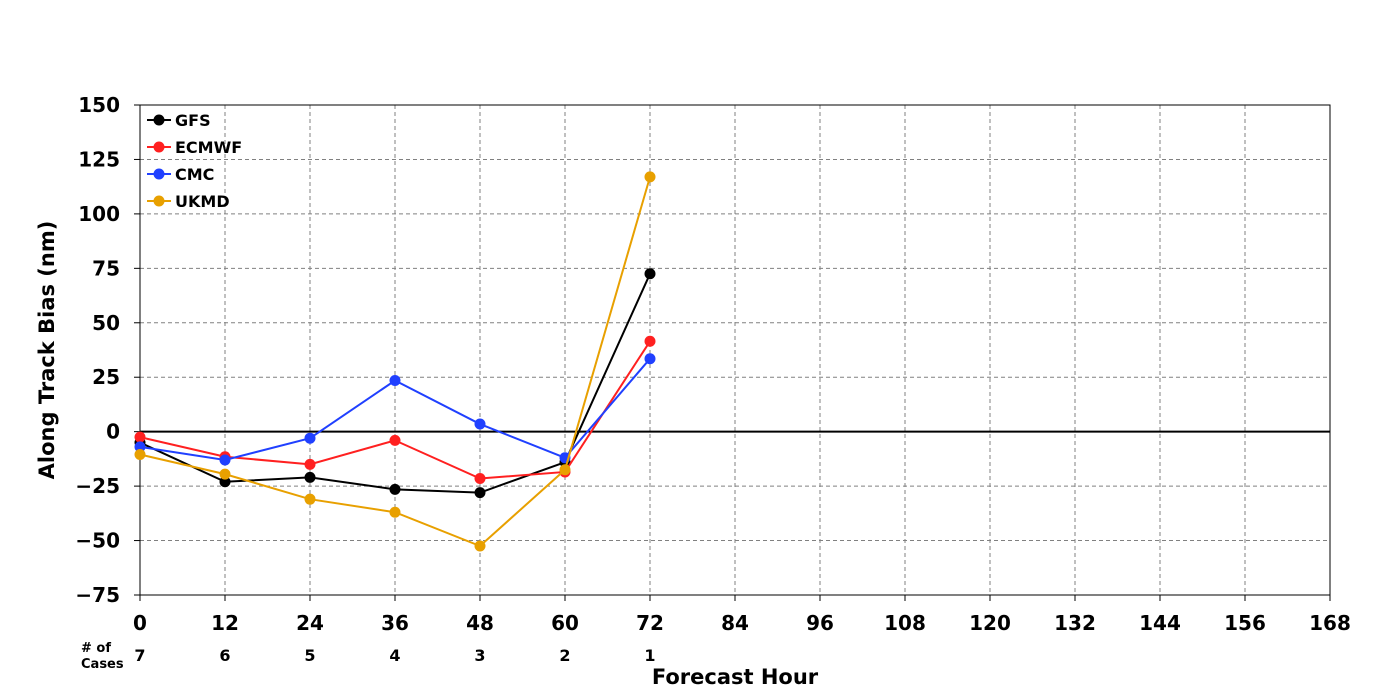 This screenshot has width=1400, height=700. Describe the element at coordinates (97, 486) in the screenshot. I see `y-tick-label: −25` at that location.